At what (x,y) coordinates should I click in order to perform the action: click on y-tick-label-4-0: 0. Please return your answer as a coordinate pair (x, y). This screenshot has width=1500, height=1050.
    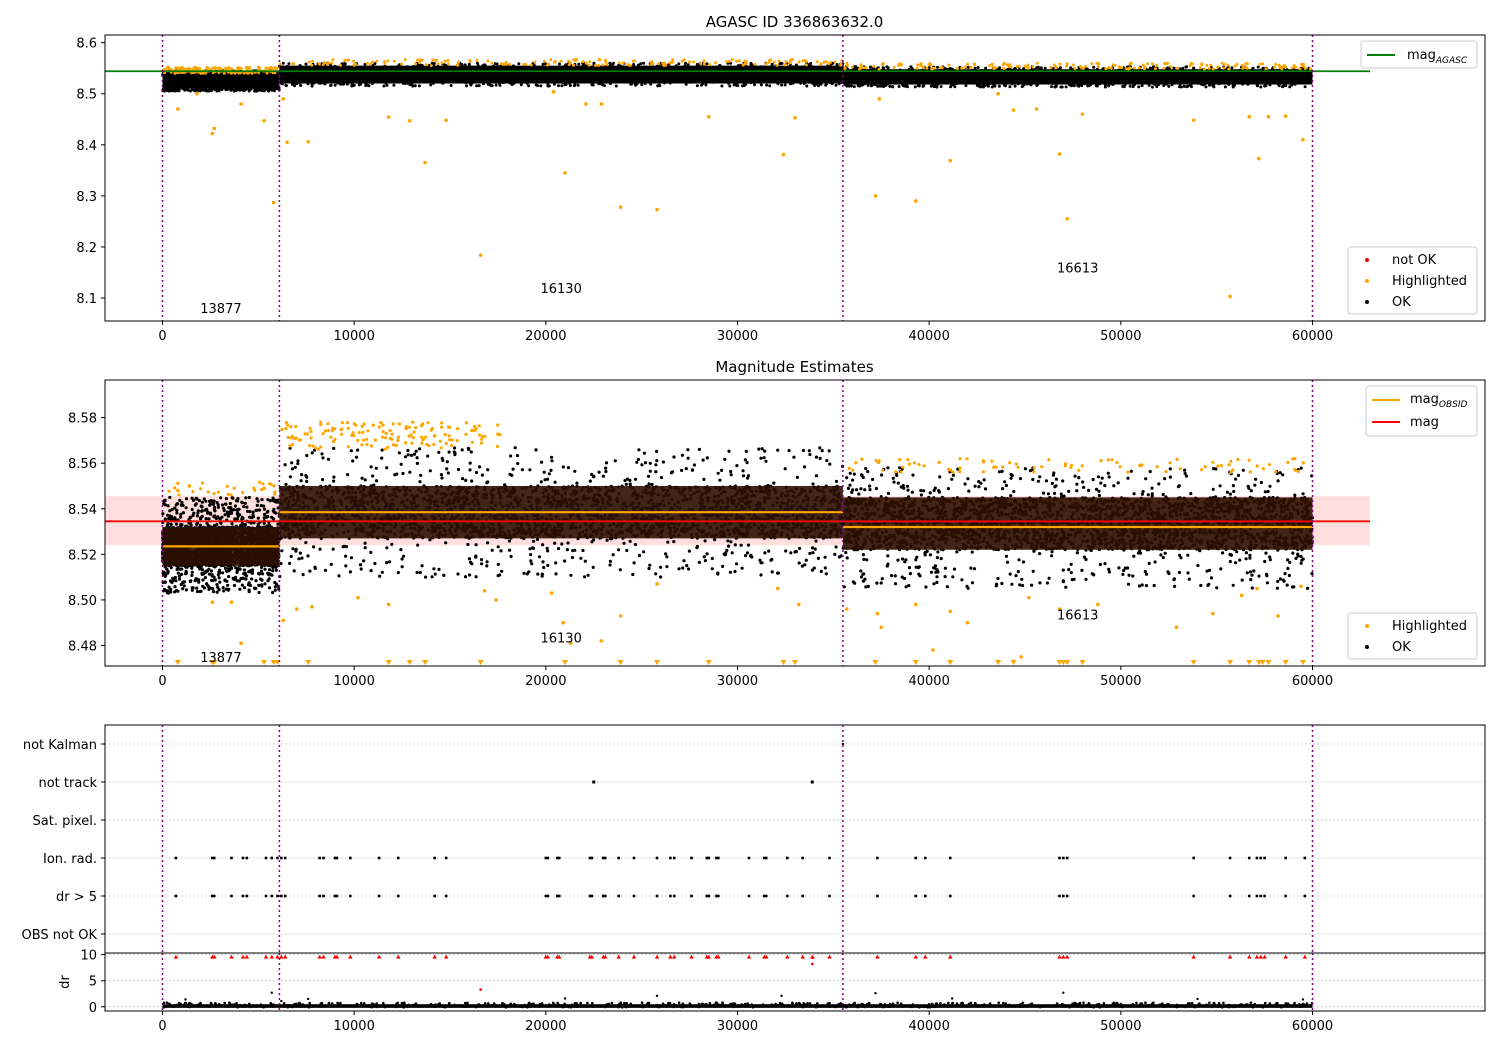
    Looking at the image, I should click on (93, 1008).